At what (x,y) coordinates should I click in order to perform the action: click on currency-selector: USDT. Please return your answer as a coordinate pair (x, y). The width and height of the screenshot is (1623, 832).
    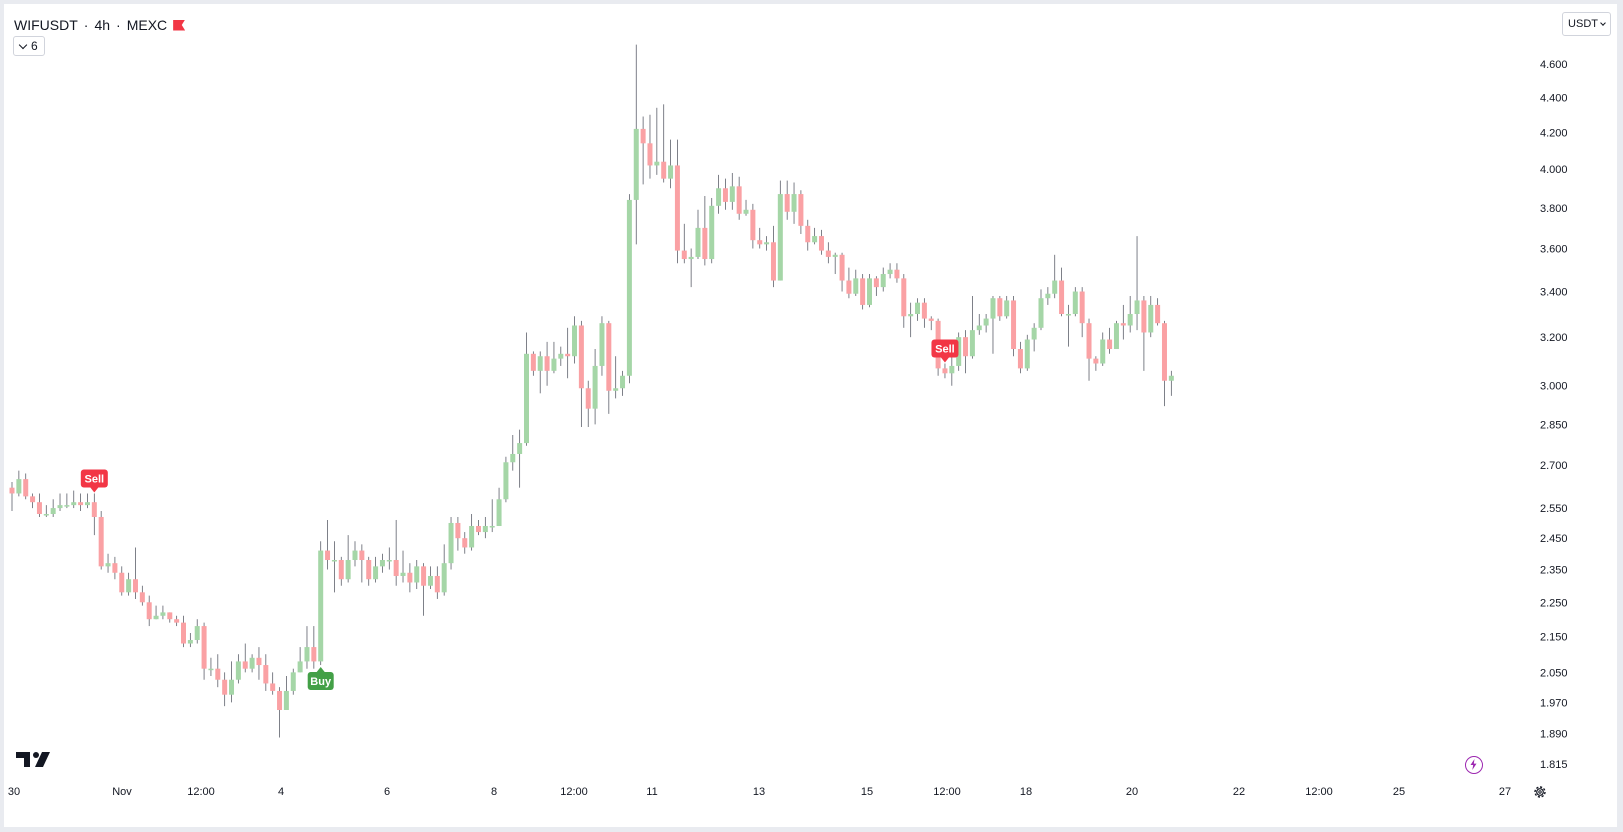
    Looking at the image, I should click on (1586, 24).